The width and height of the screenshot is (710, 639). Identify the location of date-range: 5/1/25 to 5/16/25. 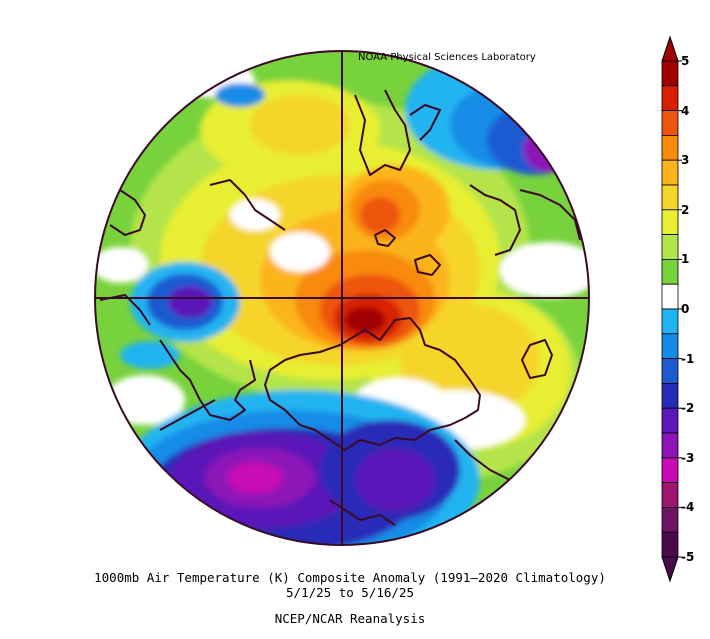
(350, 592).